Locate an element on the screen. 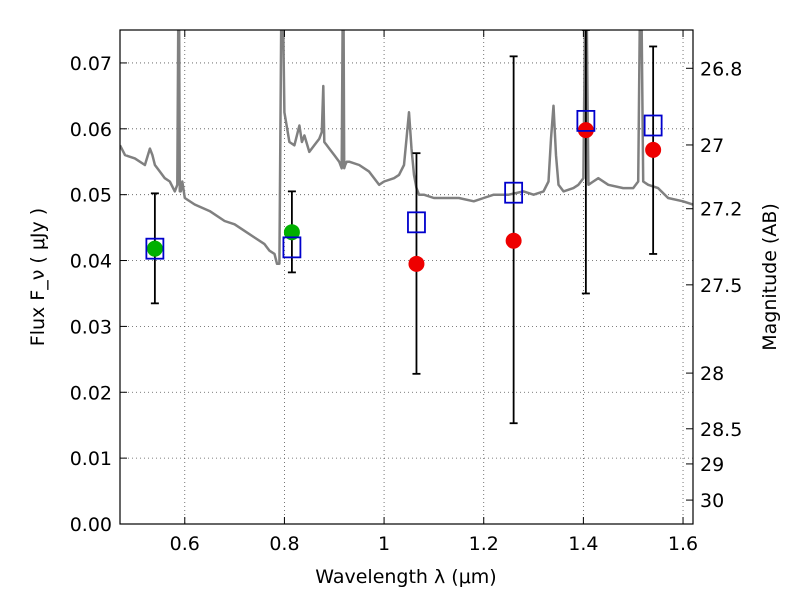  y-tick-label: 0.03 is located at coordinates (91, 327).